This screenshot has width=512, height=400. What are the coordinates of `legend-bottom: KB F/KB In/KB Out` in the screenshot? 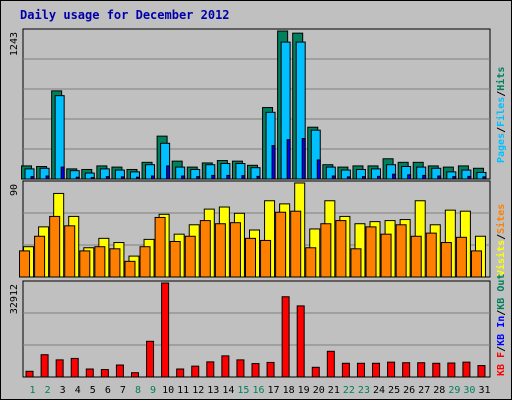 It's located at (501, 325).